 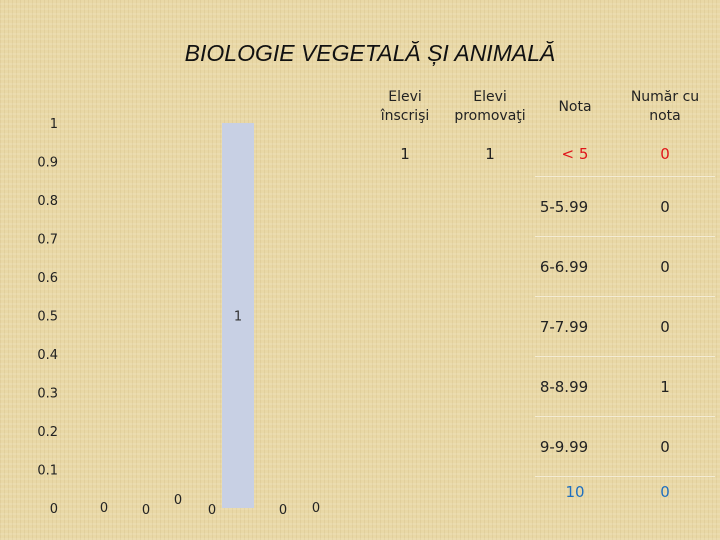 I want to click on table-row: 5-5.99 0, so click(x=540, y=206).